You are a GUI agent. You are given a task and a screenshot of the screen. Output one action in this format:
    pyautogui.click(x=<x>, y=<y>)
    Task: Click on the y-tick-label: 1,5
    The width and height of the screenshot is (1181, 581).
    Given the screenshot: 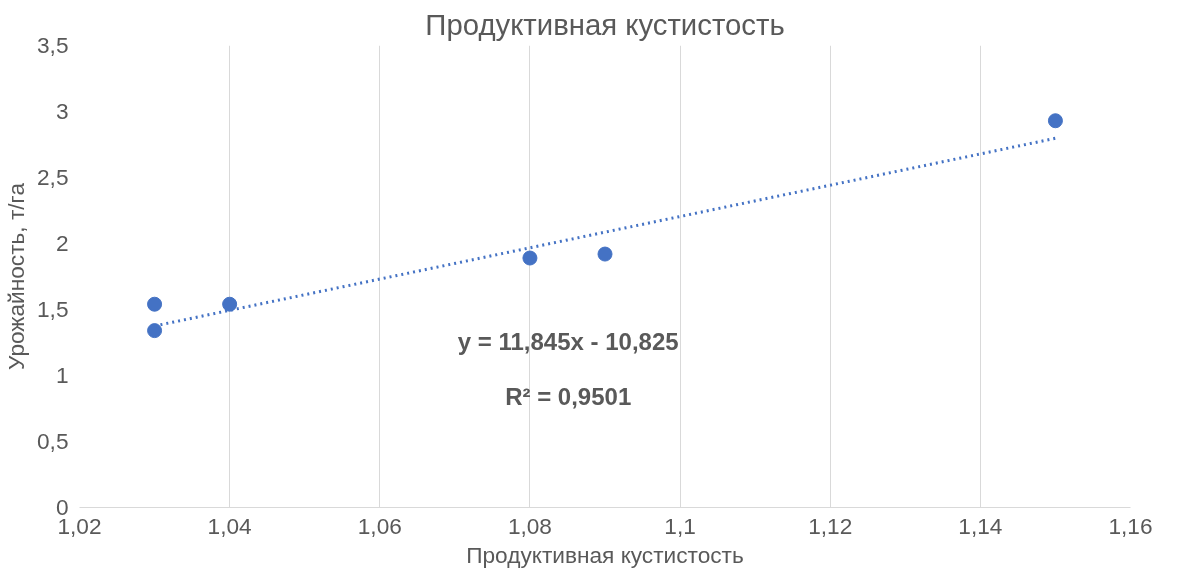 What is the action you would take?
    pyautogui.click(x=53, y=309)
    